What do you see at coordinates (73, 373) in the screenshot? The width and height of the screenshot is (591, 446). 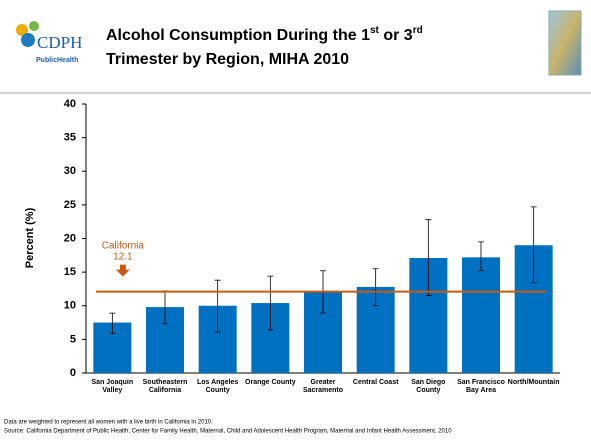 I see `y-tick-label: 0` at bounding box center [73, 373].